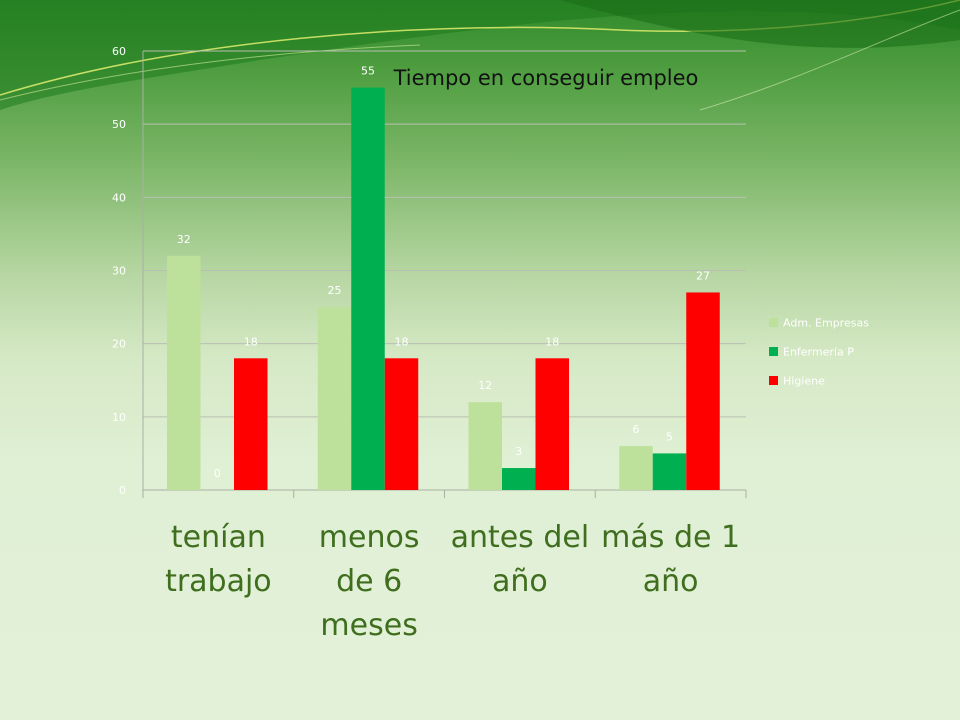 This screenshot has width=960, height=720. I want to click on x-category-label: menos de 6 meses, so click(369, 581).